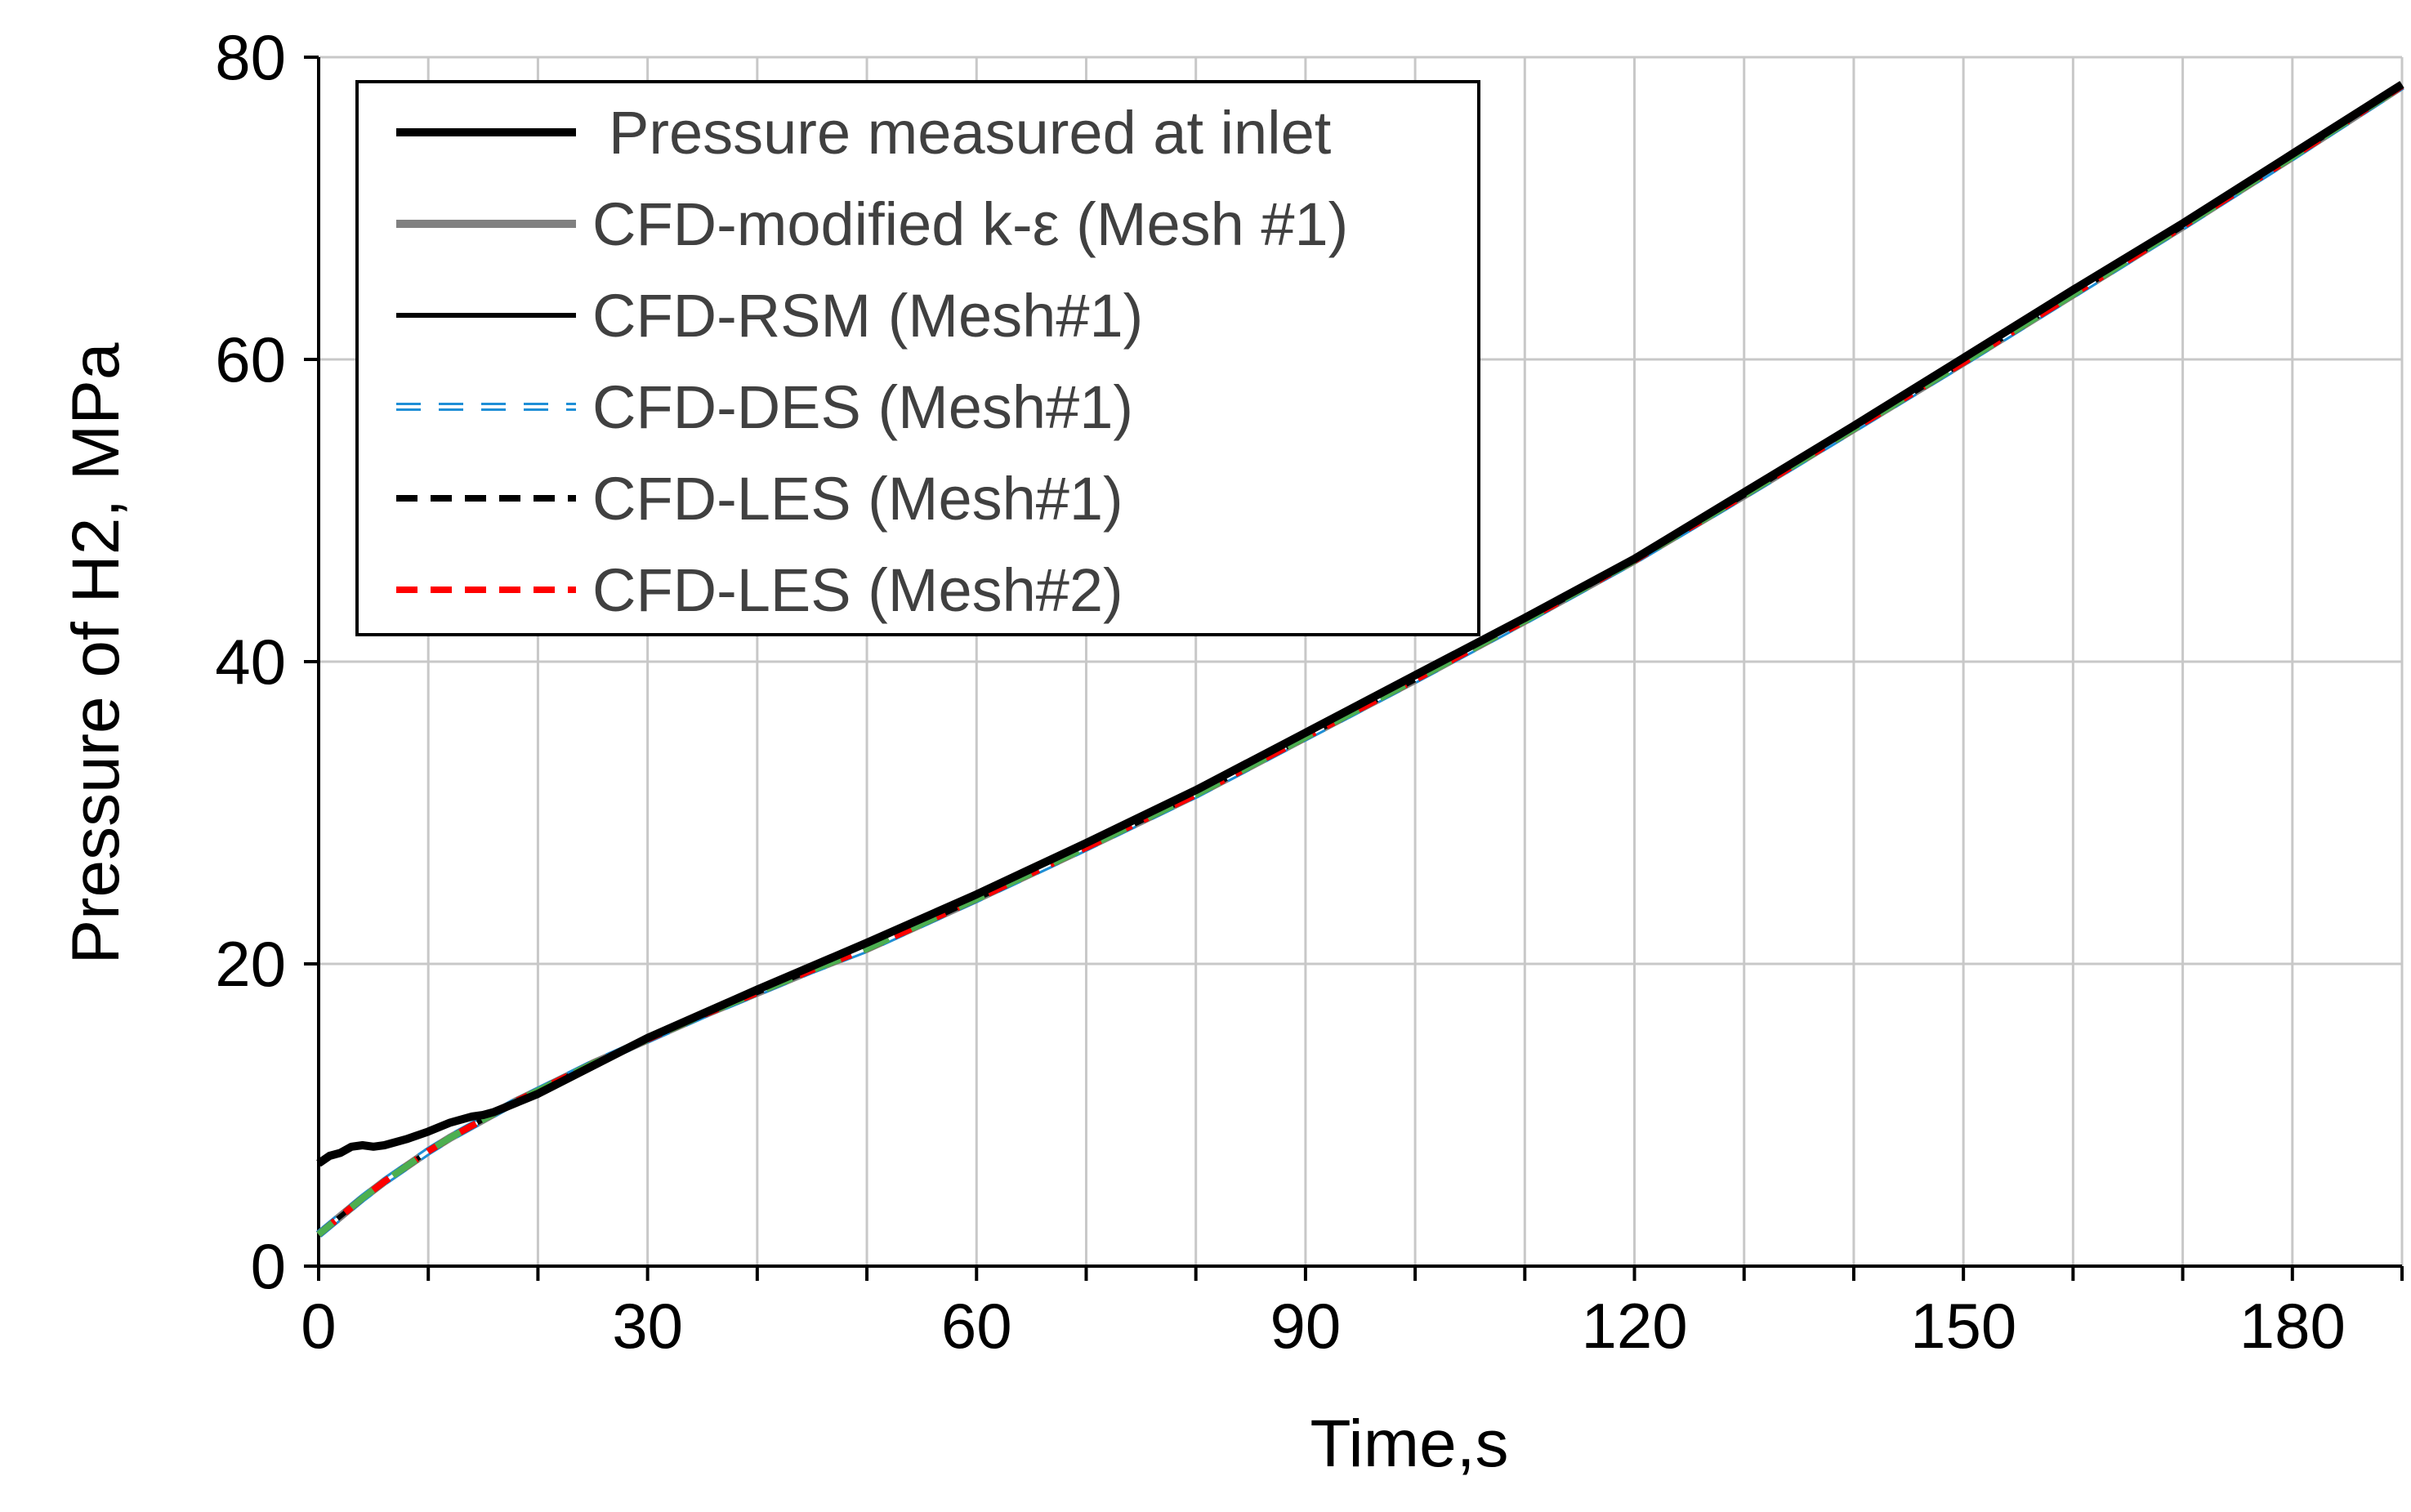  I want to click on x-tick-label: 30, so click(648, 1326).